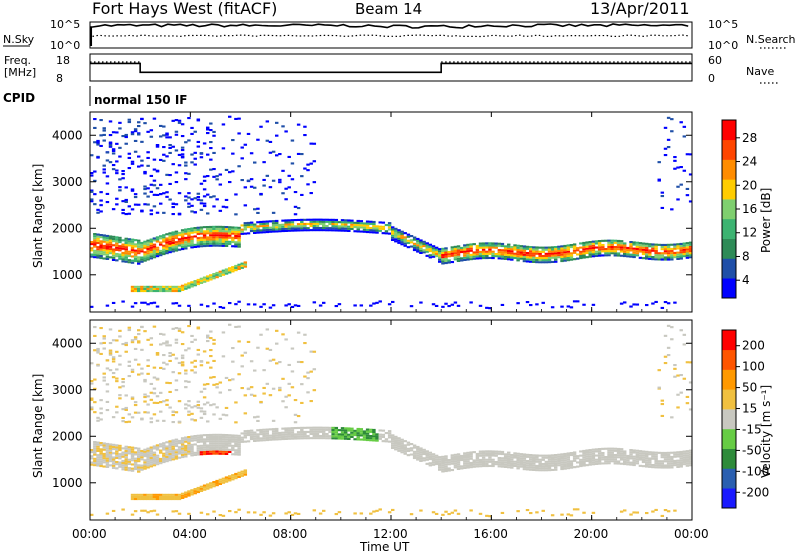  What do you see at coordinates (392, 69) in the screenshot?
I see `freq-panel: Freq. [MHz] 18 8 60 0 Nave` at bounding box center [392, 69].